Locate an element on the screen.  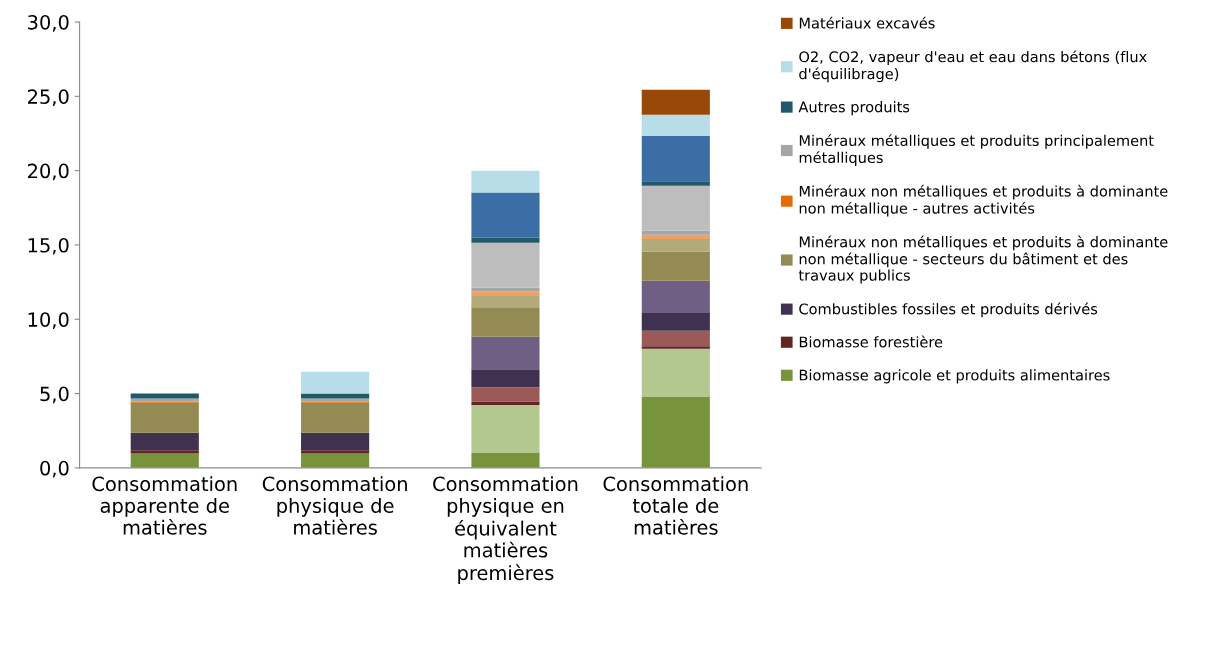
y-tick-label: 10,0 is located at coordinates (48, 320).